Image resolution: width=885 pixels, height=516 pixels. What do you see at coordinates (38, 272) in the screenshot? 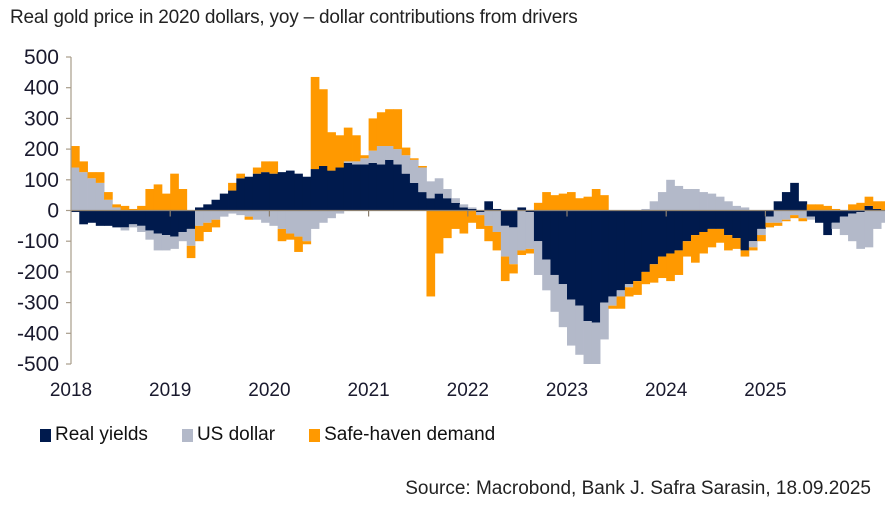
I see `y-tick-label: -200` at bounding box center [38, 272].